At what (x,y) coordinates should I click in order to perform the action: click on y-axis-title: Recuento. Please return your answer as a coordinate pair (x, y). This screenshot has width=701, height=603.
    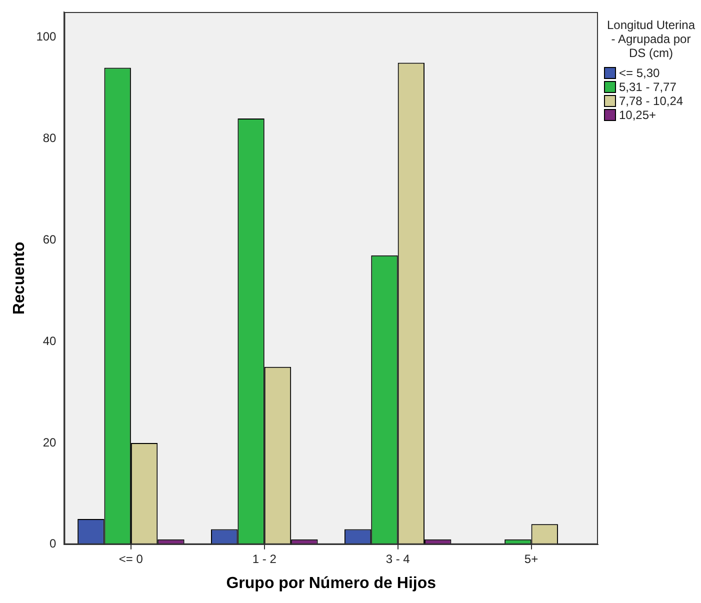
    Looking at the image, I should click on (19, 278).